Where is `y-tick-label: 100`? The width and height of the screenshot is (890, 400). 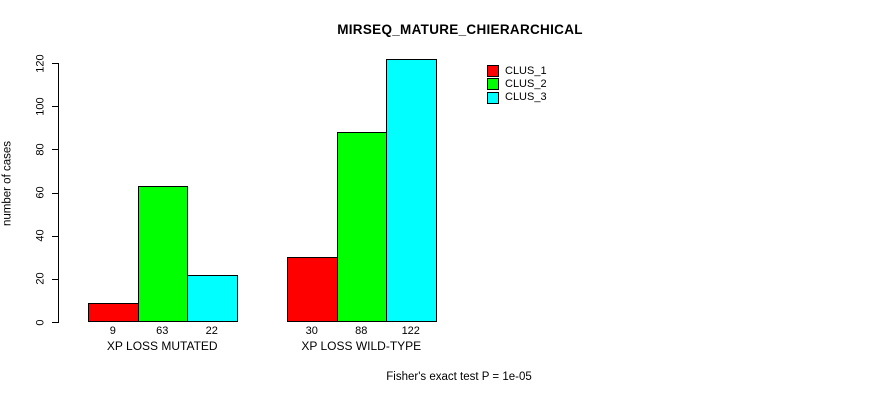 y-tick-label: 100 is located at coordinates (40, 106).